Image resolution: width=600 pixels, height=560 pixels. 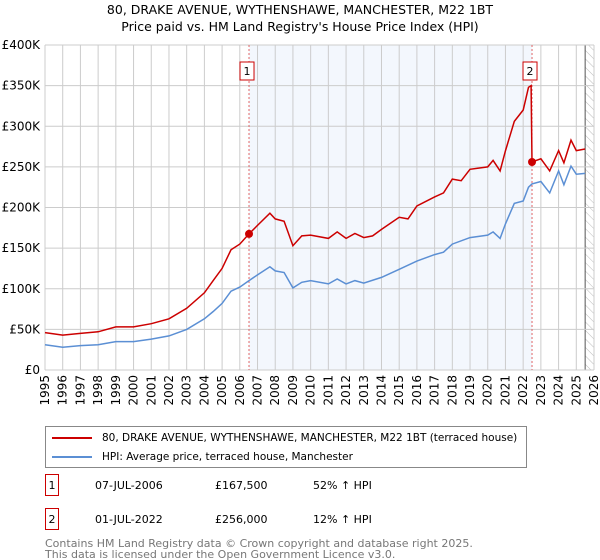 What do you see at coordinates (80, 390) in the screenshot?
I see `x-tick-label: 1997` at bounding box center [80, 390].